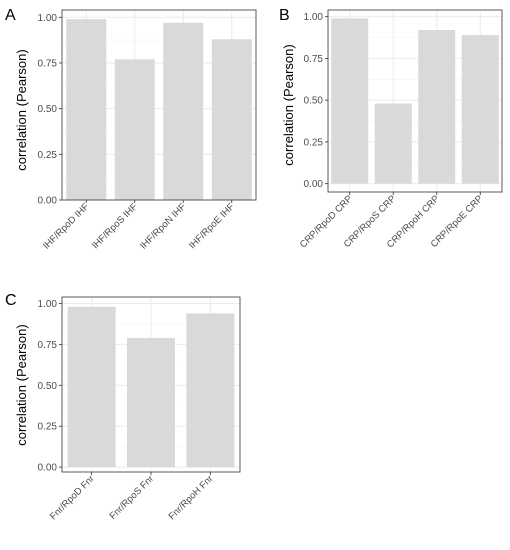 The height and width of the screenshot is (550, 510). Describe the element at coordinates (163, 226) in the screenshot. I see `x-tick-label-a: IHF/RpoN IHF` at that location.